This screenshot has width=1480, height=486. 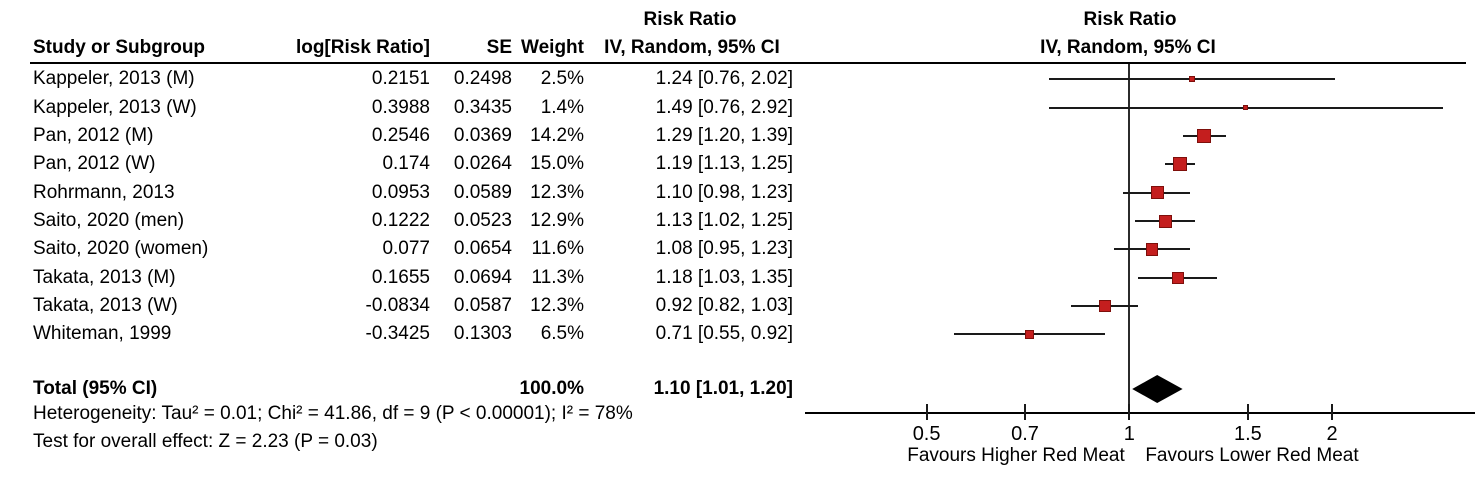 What do you see at coordinates (926, 434) in the screenshot?
I see `x-axis-tick-label: 0.5` at bounding box center [926, 434].